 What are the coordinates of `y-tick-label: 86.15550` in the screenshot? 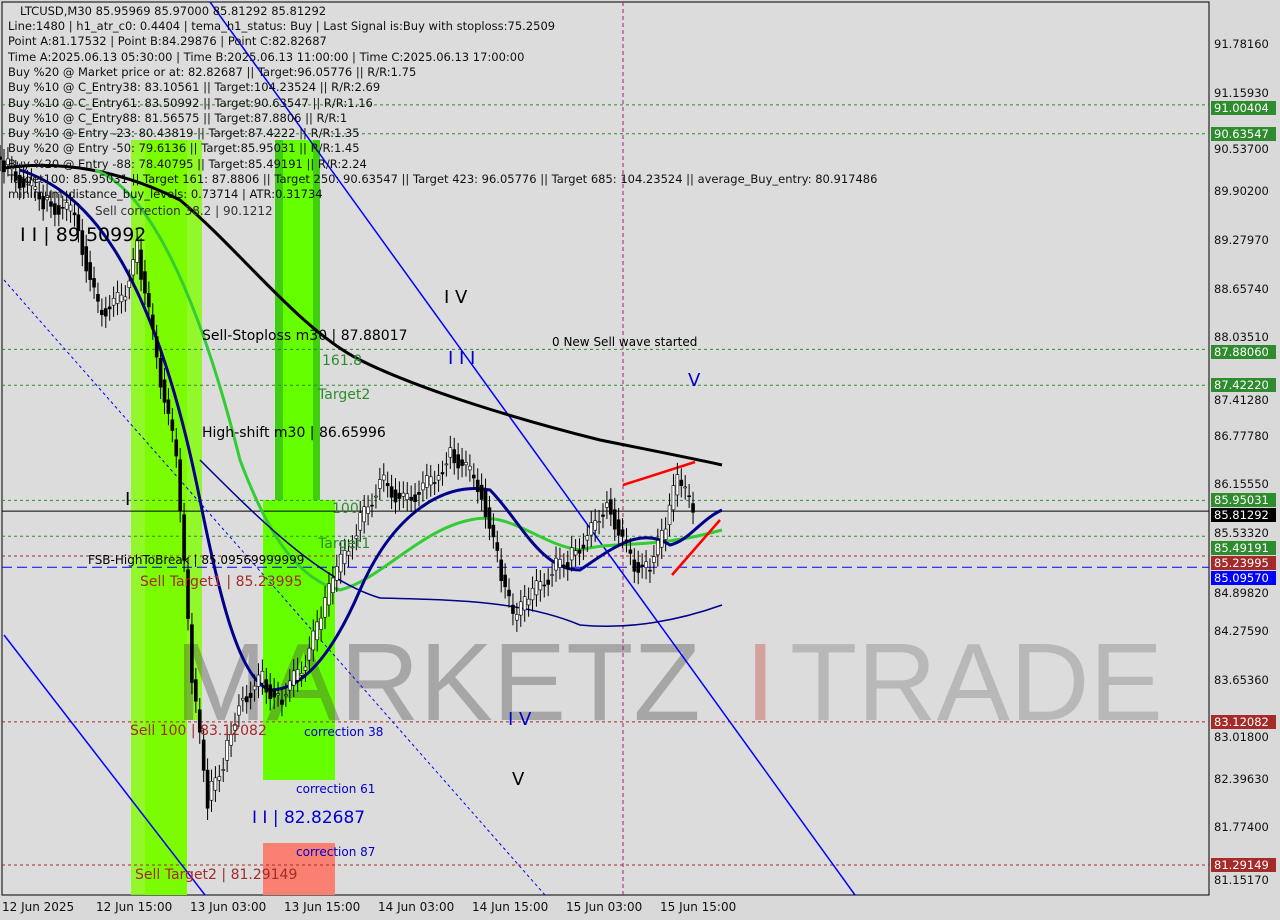 It's located at (1241, 484).